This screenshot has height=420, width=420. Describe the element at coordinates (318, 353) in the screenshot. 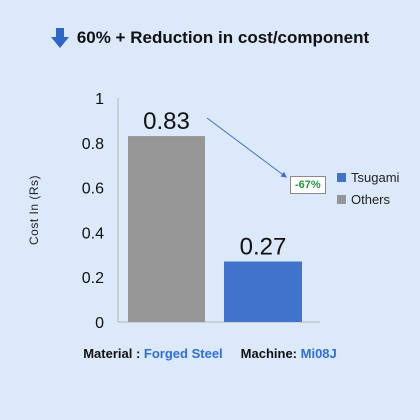

I see `machine-value: Mi08J` at that location.